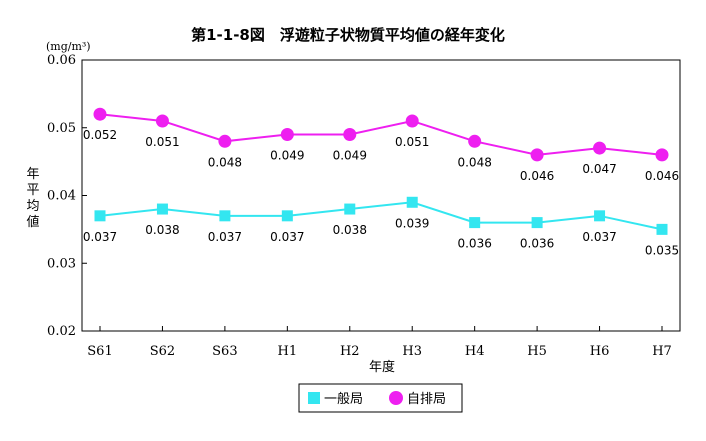 The height and width of the screenshot is (441, 706). What do you see at coordinates (377, 399) in the screenshot?
I see `legend-items: 一般局 自排局` at bounding box center [377, 399].